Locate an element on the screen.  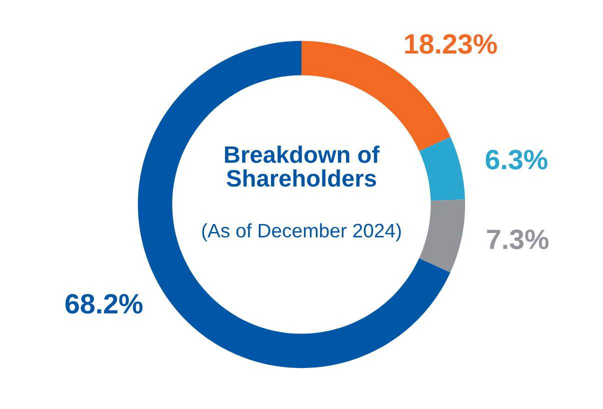
data-label: 68.2% is located at coordinates (103, 304).